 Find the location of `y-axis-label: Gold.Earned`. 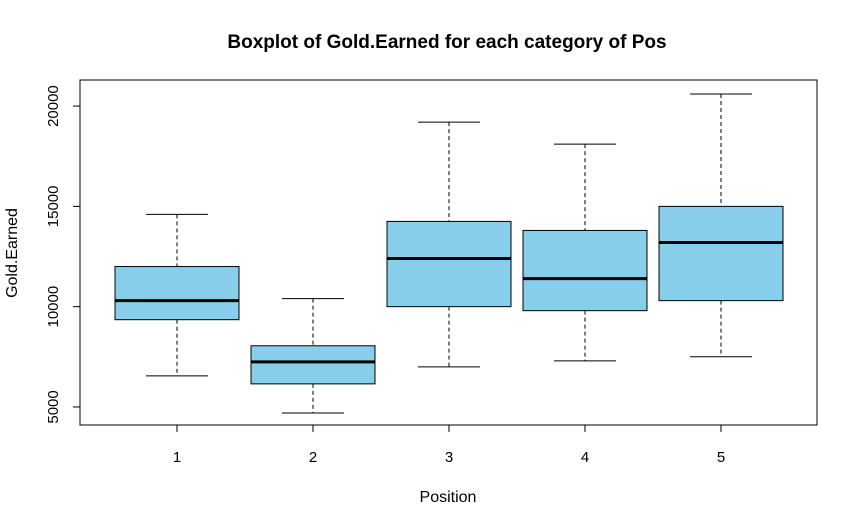

y-axis-label: Gold.Earned is located at coordinates (12, 253).